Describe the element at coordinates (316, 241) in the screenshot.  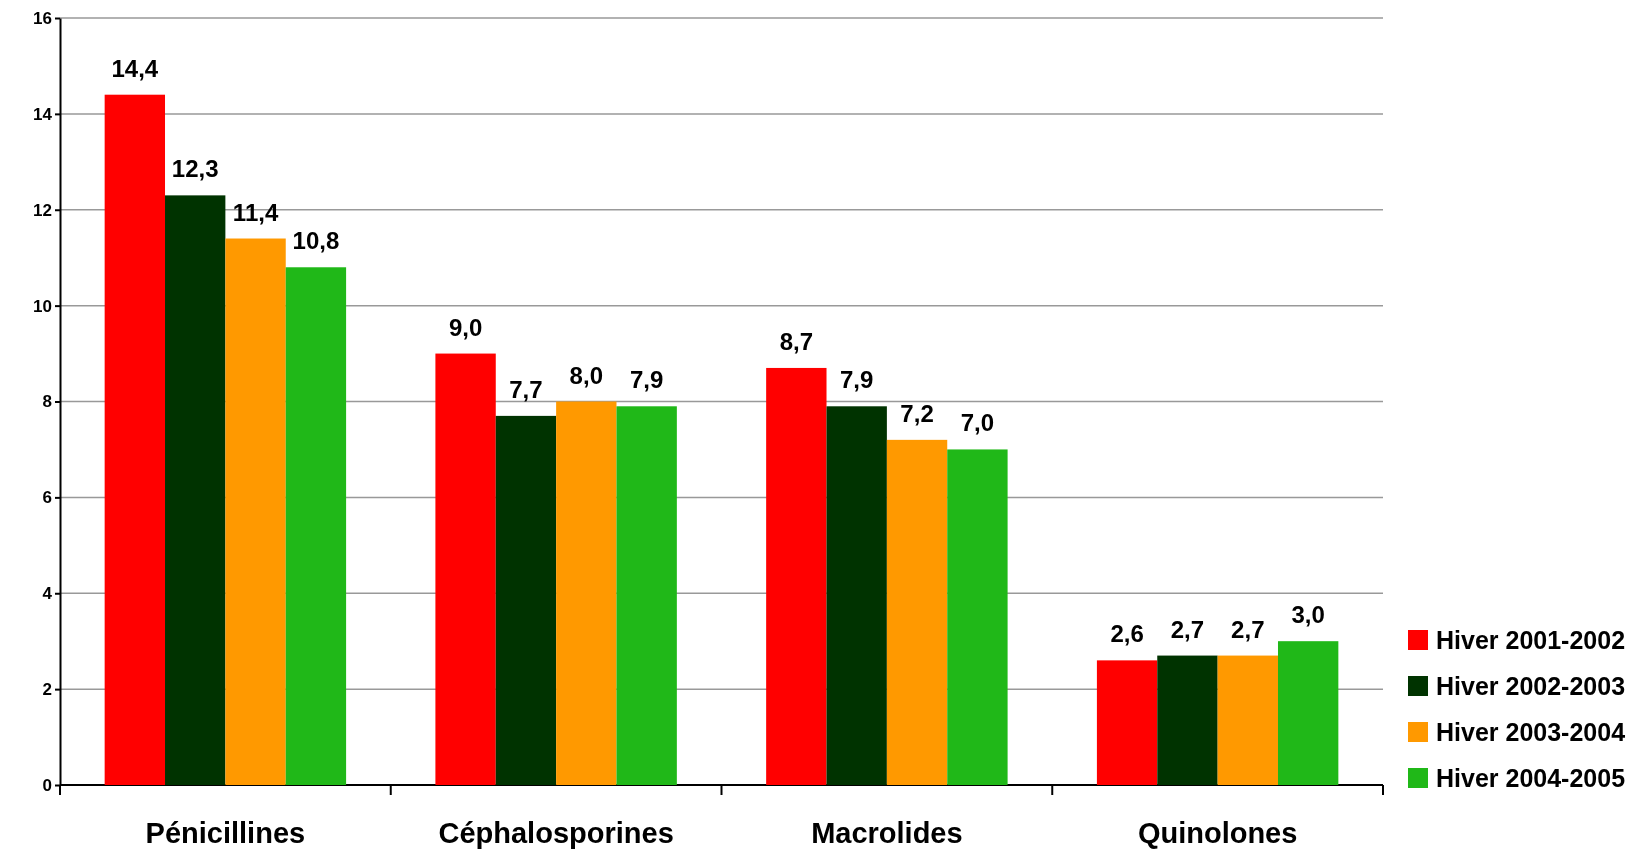
I see `data-label: 10,8` at that location.